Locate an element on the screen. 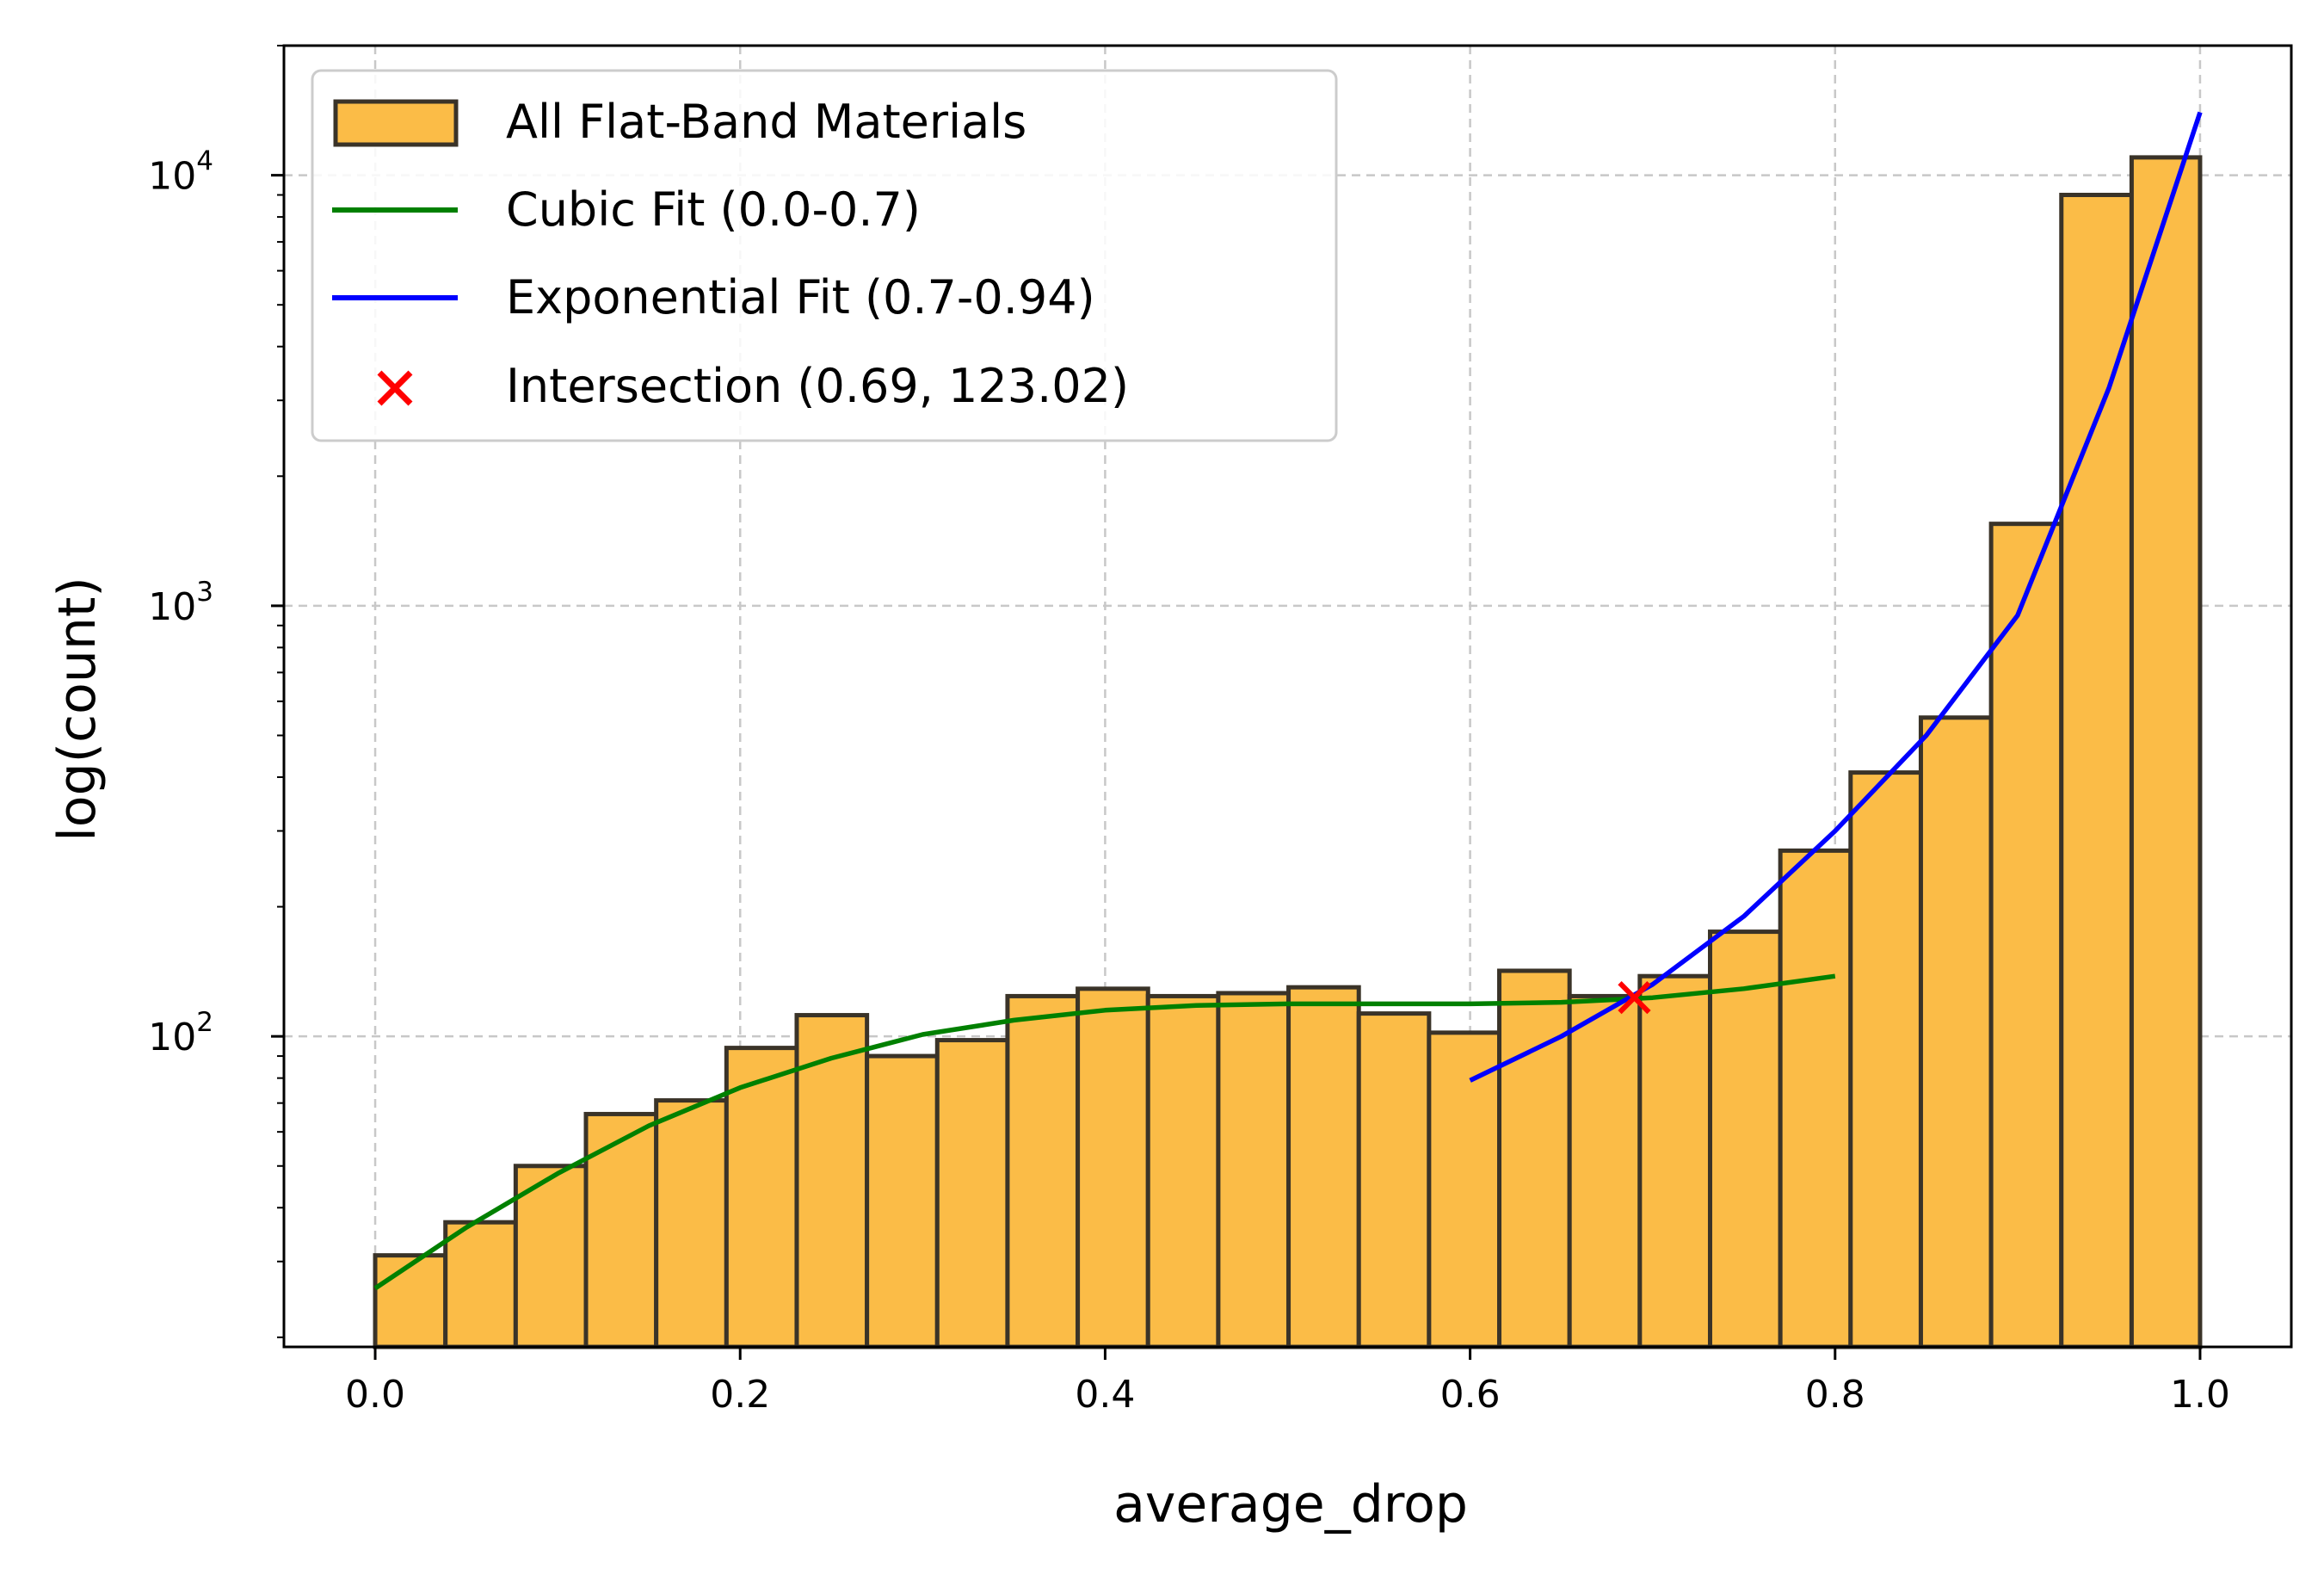 The image size is (2324, 1581). y-axis-title: log(count) is located at coordinates (77, 709).